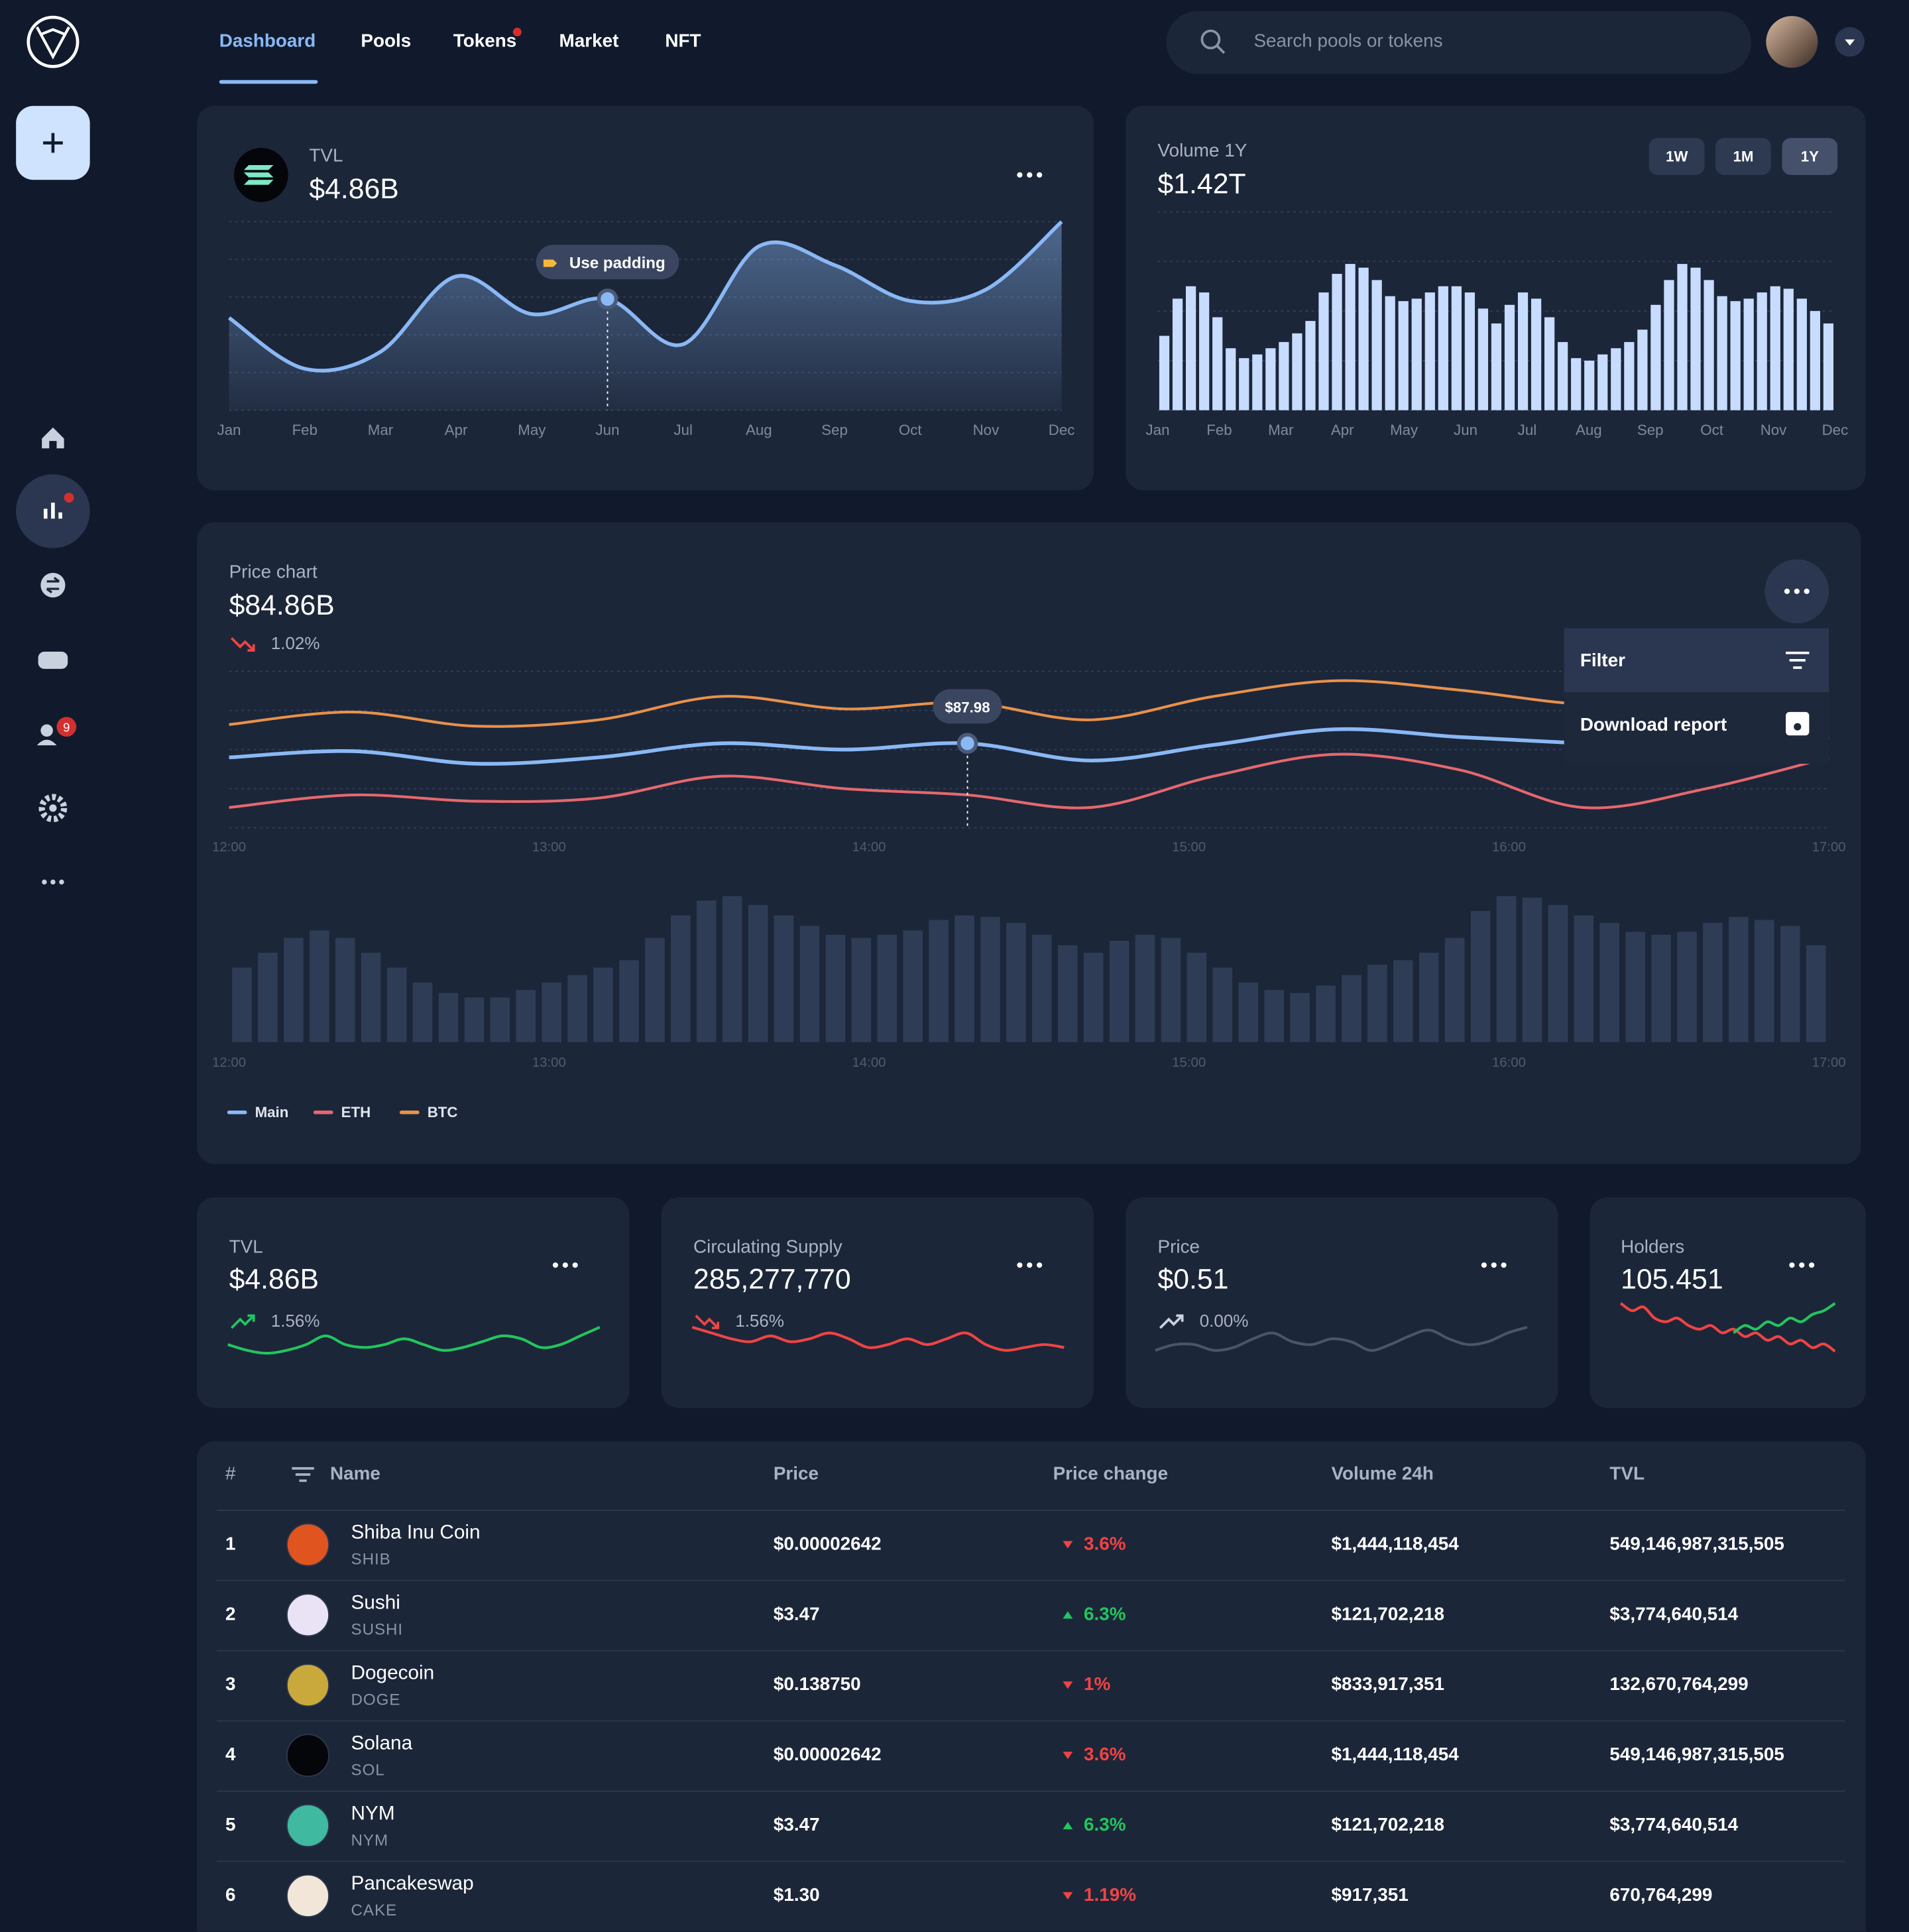  Describe the element at coordinates (44, 882) in the screenshot. I see `more` at that location.